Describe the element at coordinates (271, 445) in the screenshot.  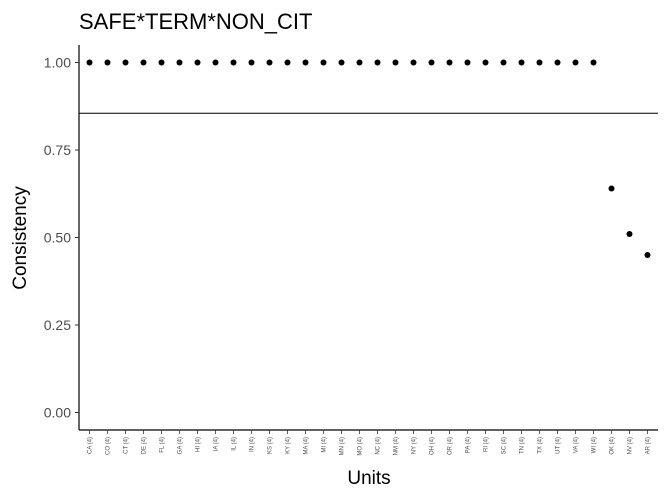
I see `x-tick-label: KS (4)` at that location.